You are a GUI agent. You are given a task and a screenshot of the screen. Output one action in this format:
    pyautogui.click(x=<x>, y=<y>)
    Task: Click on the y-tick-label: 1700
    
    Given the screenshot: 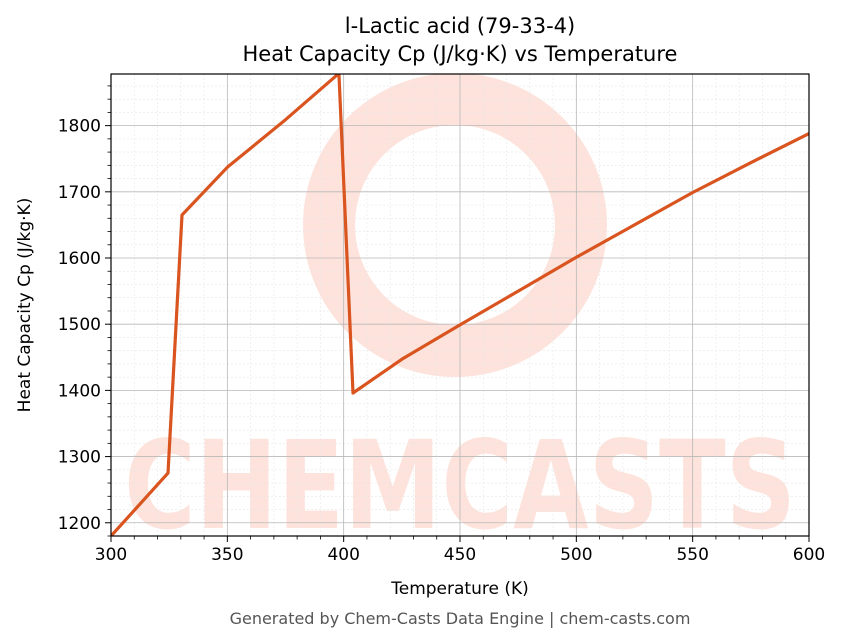 What is the action you would take?
    pyautogui.click(x=79, y=193)
    